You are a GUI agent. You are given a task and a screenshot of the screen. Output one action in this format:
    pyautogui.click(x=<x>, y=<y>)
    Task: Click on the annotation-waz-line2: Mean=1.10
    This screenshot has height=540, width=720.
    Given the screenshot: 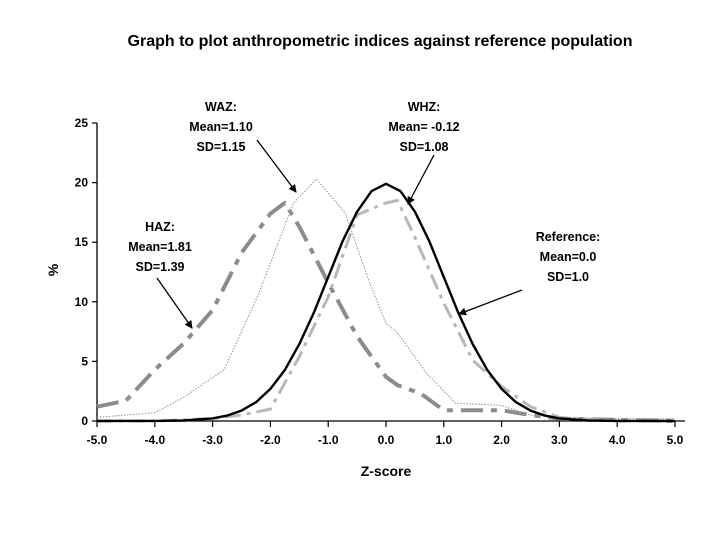 What is the action you would take?
    pyautogui.click(x=221, y=127)
    